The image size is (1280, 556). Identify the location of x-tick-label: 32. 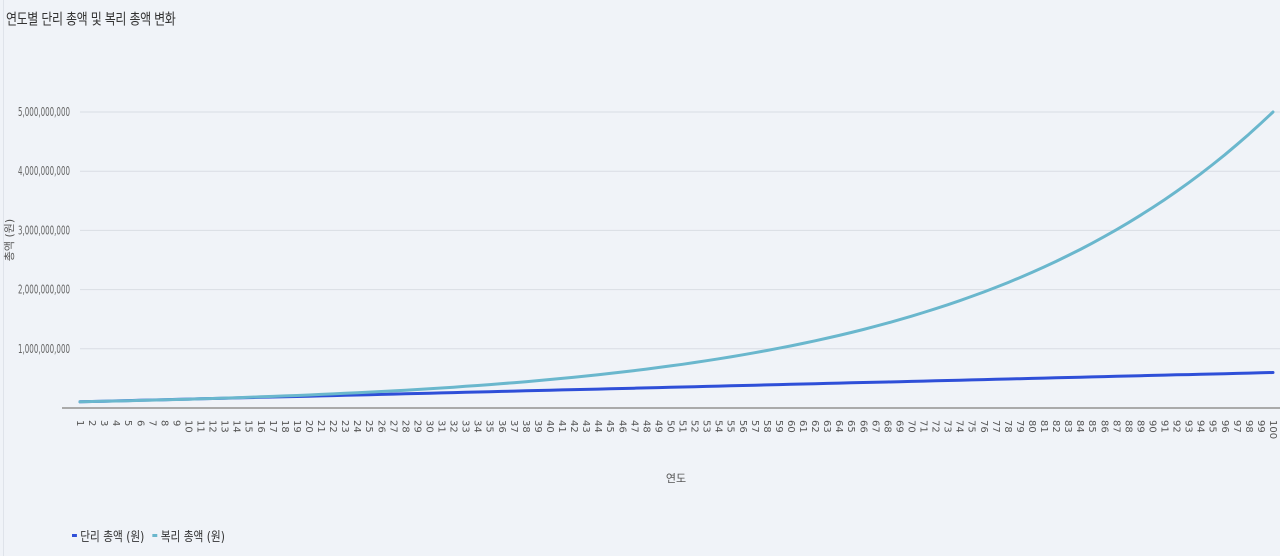
(453, 426).